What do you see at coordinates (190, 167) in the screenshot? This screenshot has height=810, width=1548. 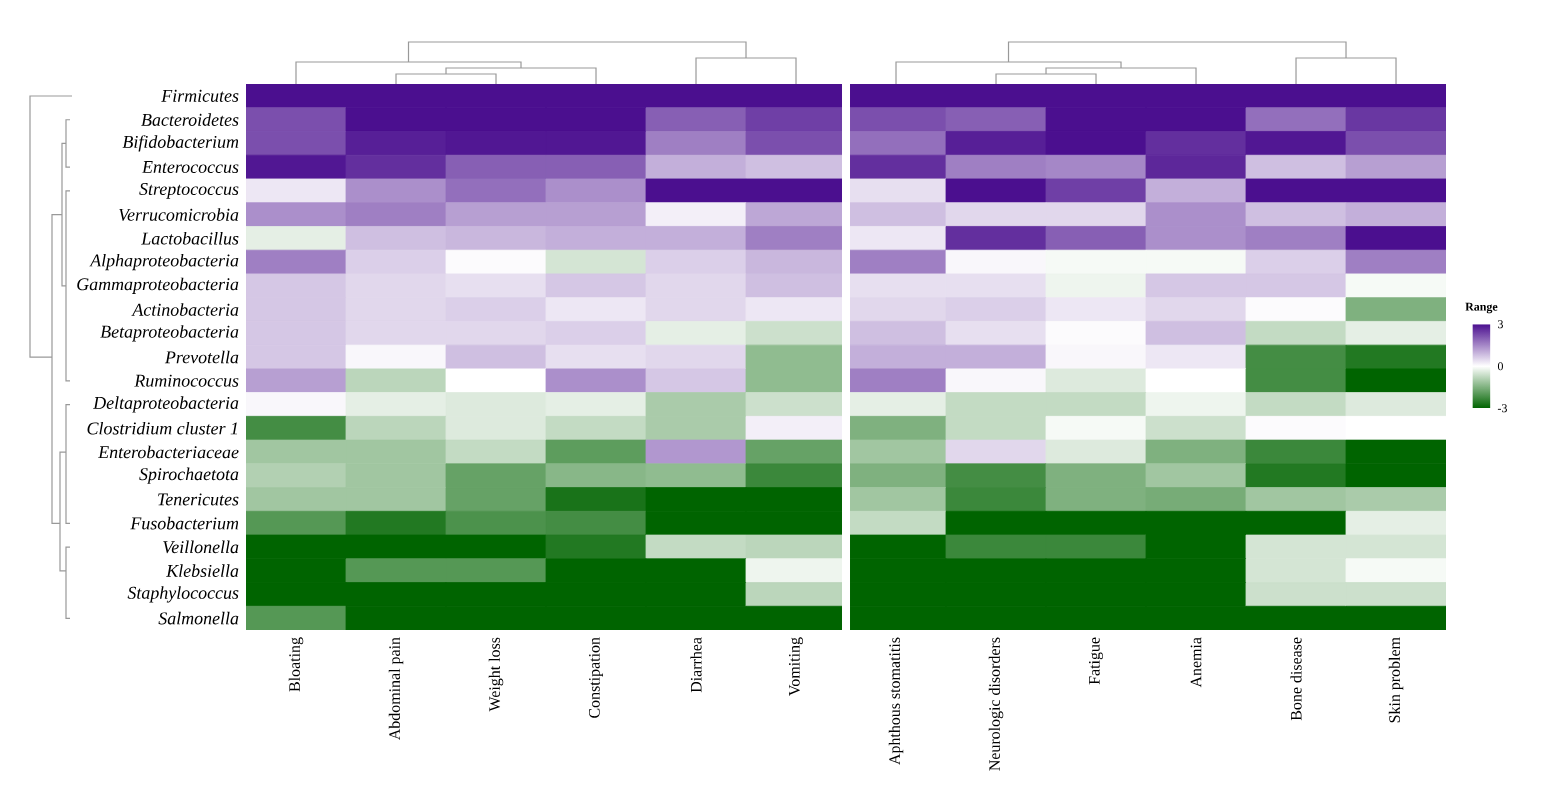 I see `y-tick-label: Enterococcus` at bounding box center [190, 167].